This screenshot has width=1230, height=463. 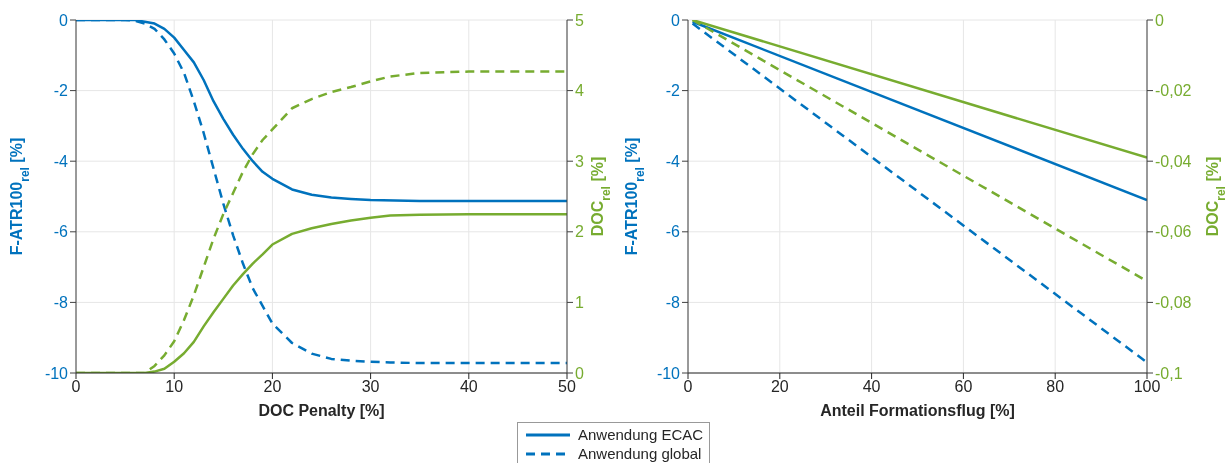 What do you see at coordinates (370, 387) in the screenshot?
I see `x-tick-label: 30` at bounding box center [370, 387].